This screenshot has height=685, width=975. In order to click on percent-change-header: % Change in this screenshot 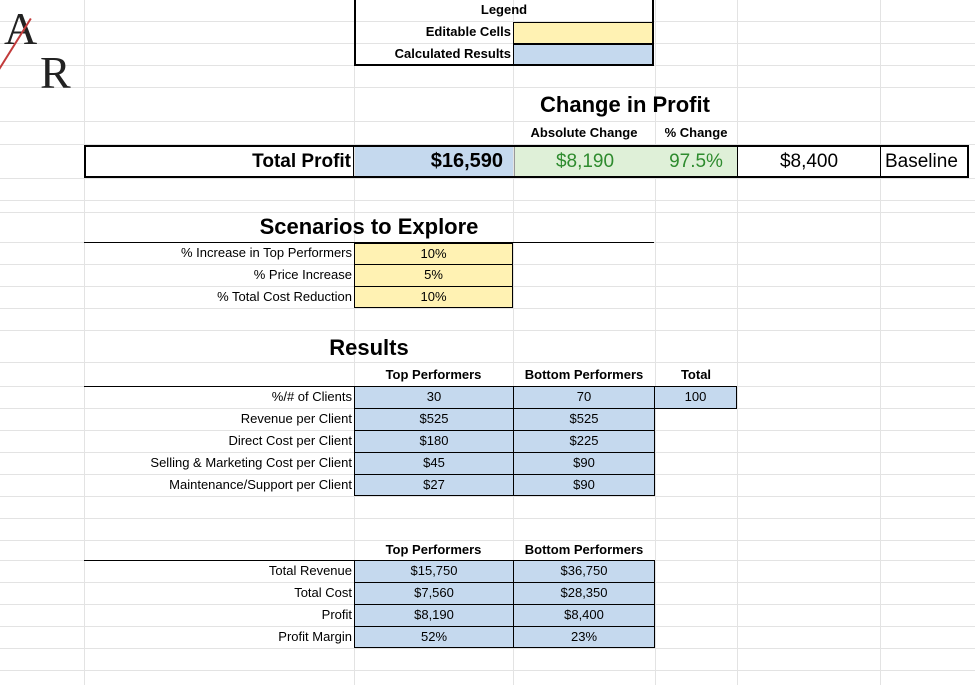, I will do `click(696, 132)`.